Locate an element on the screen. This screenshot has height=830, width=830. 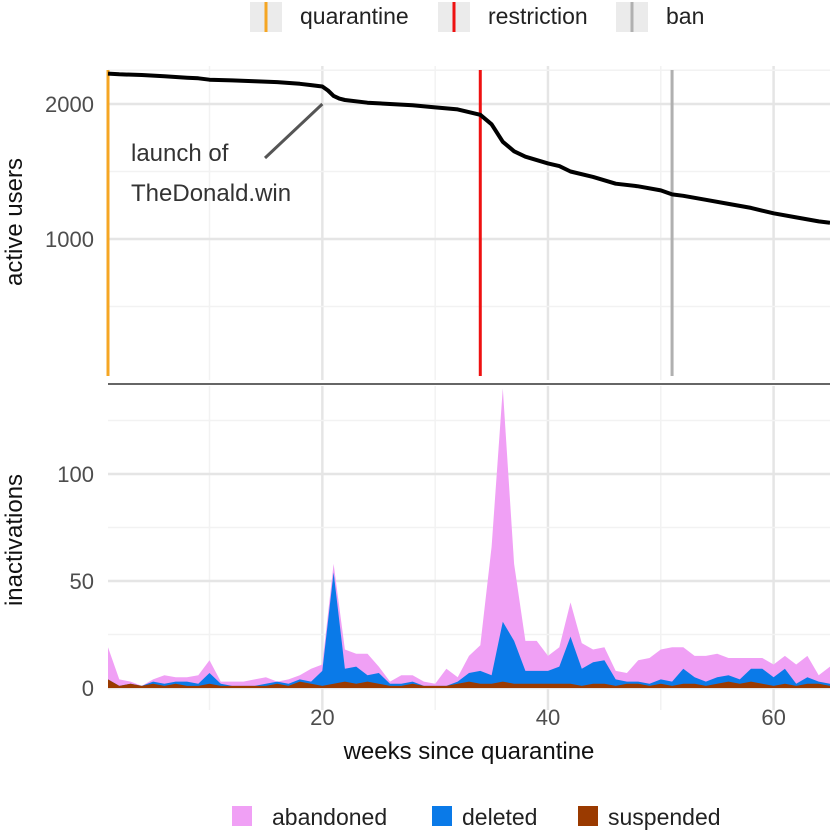
x-ticks: 20 40 60 is located at coordinates (548, 717).